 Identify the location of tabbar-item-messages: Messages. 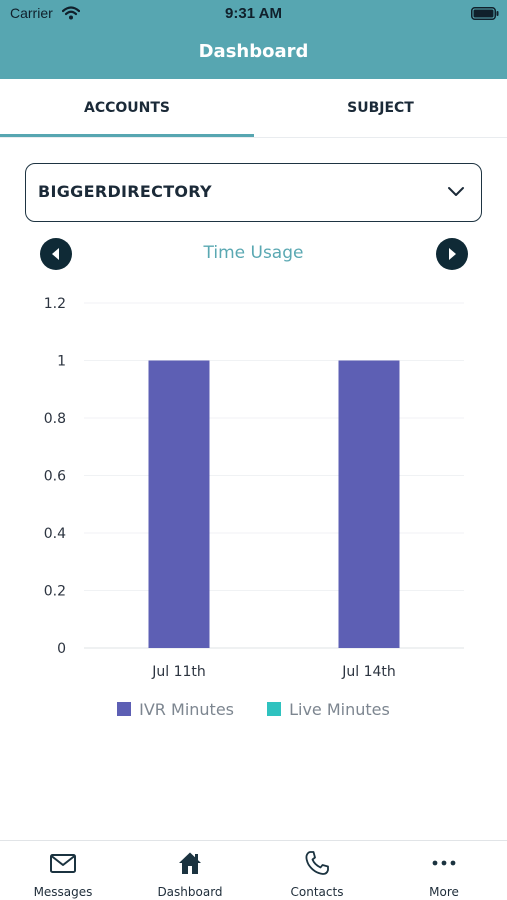
(63, 870).